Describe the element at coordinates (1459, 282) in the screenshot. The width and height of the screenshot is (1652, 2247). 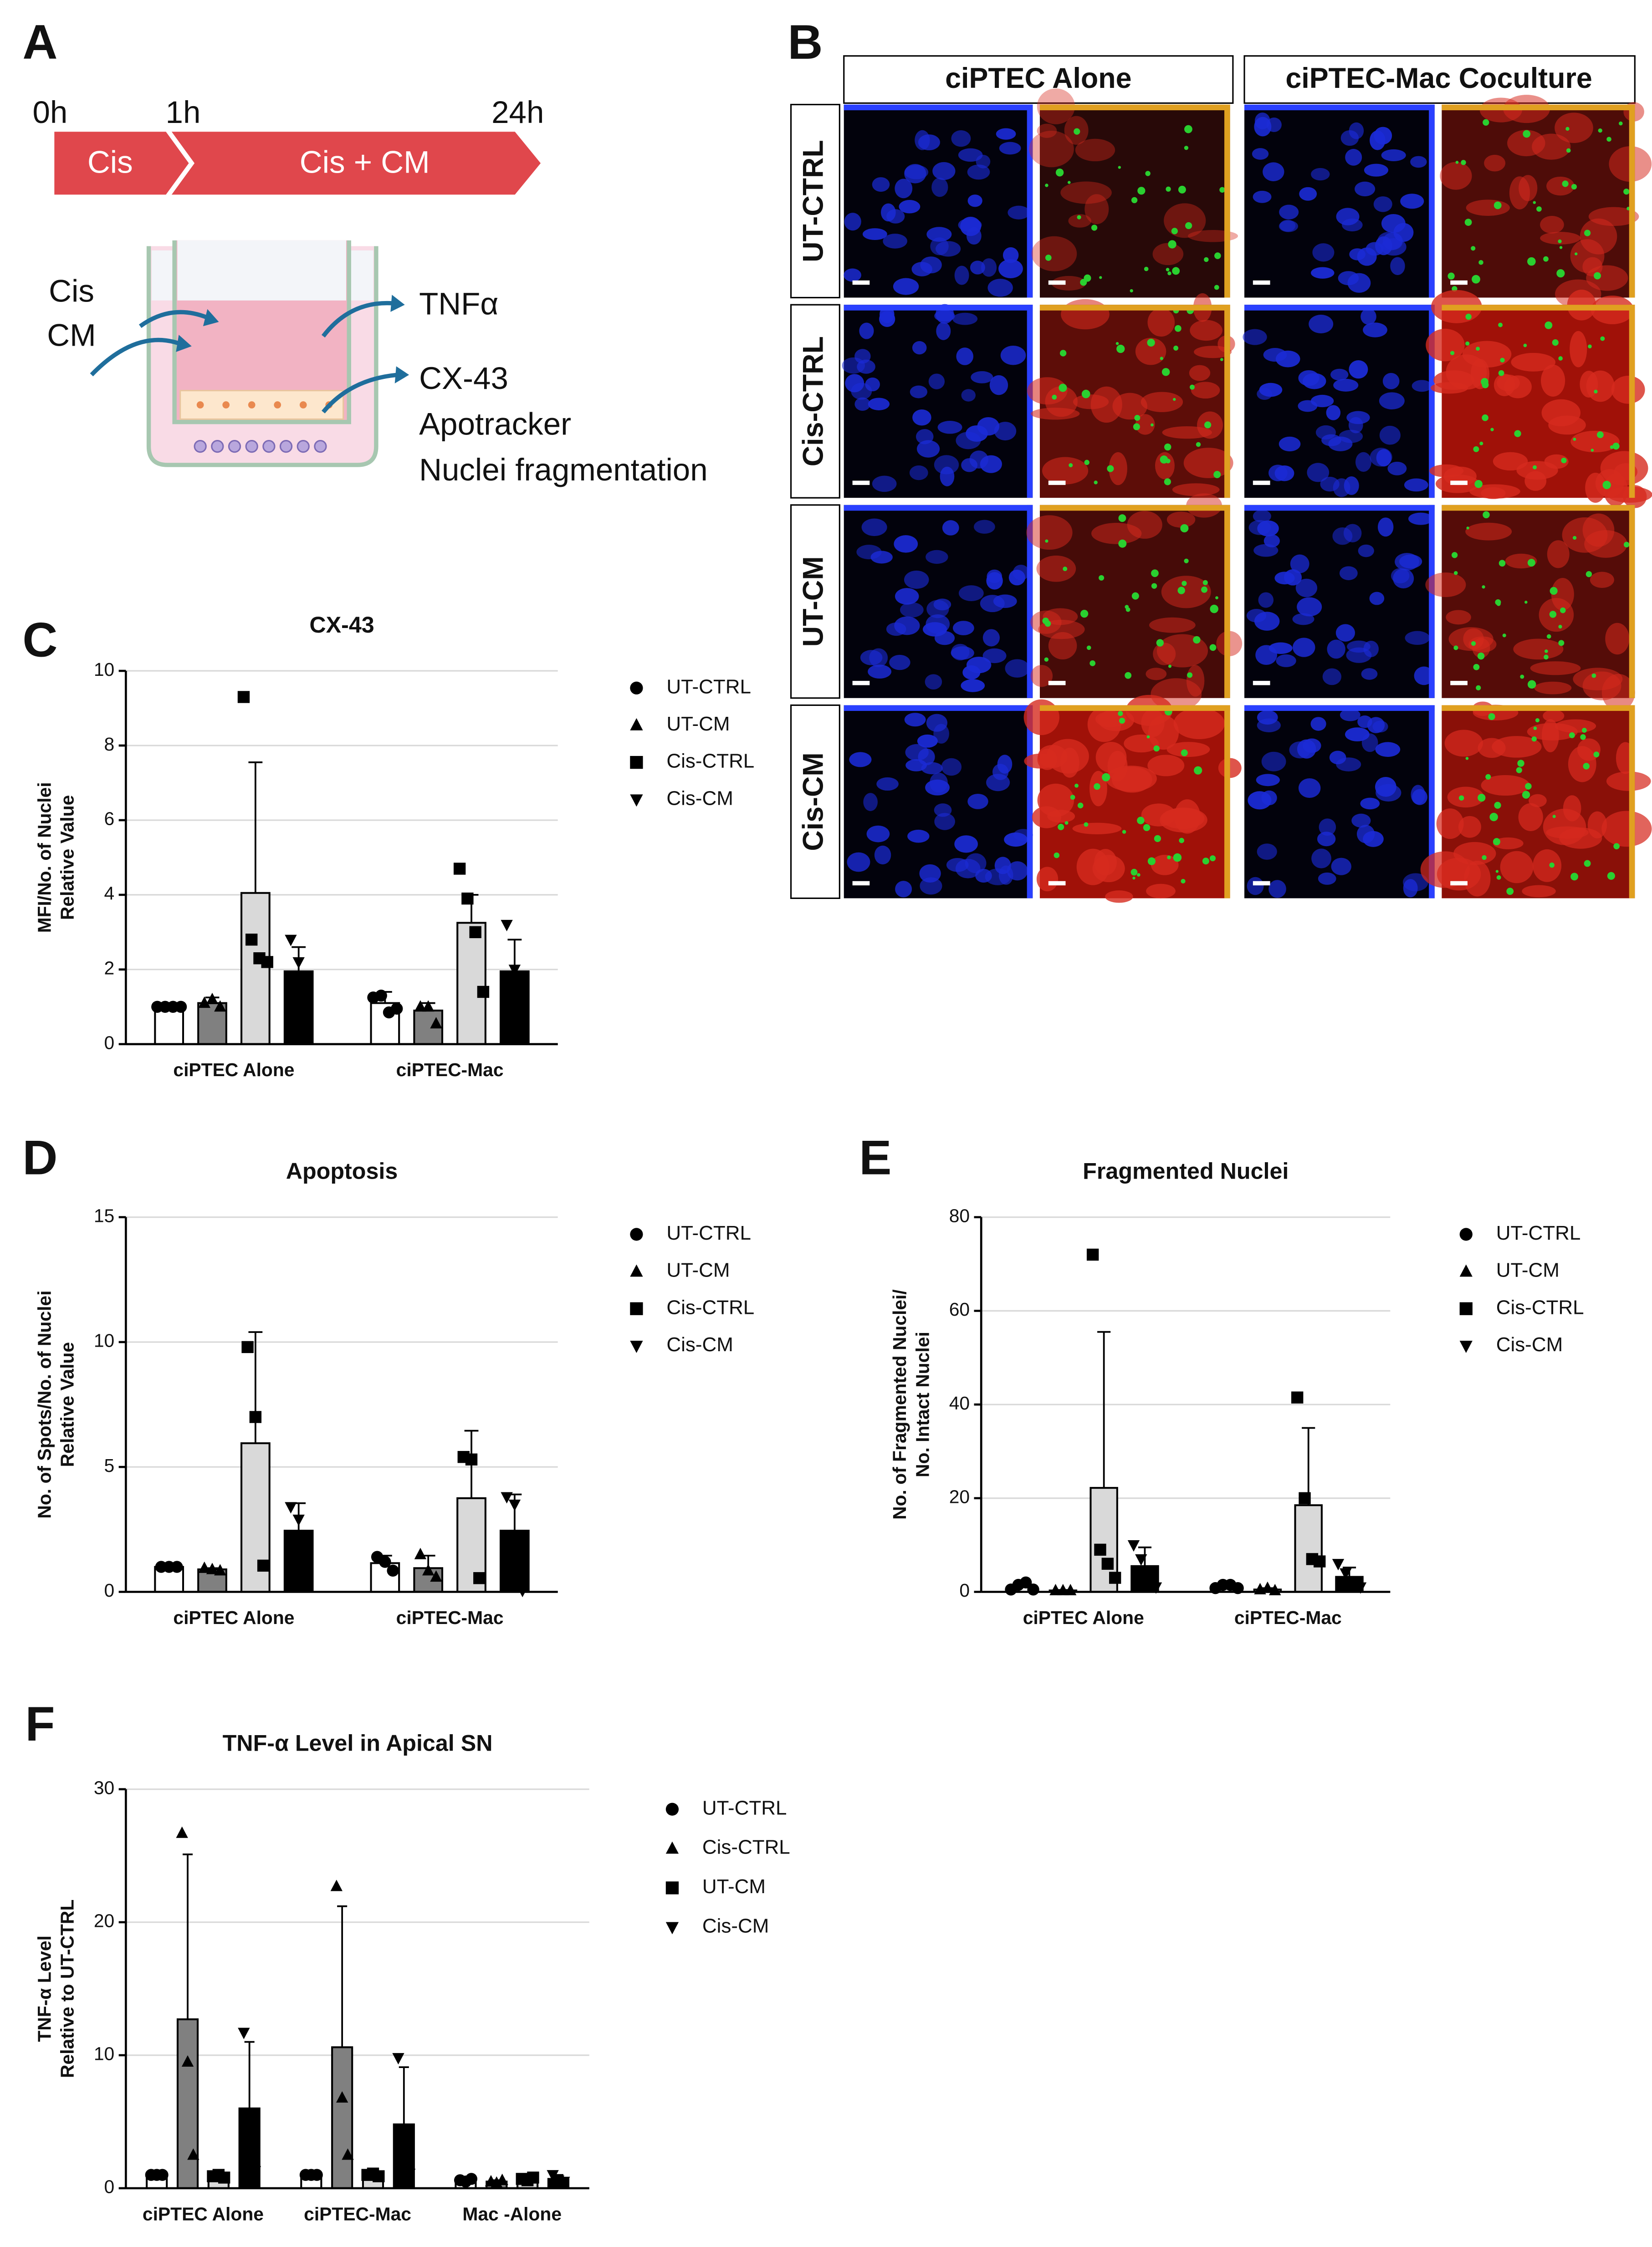
I see `scale-bar` at that location.